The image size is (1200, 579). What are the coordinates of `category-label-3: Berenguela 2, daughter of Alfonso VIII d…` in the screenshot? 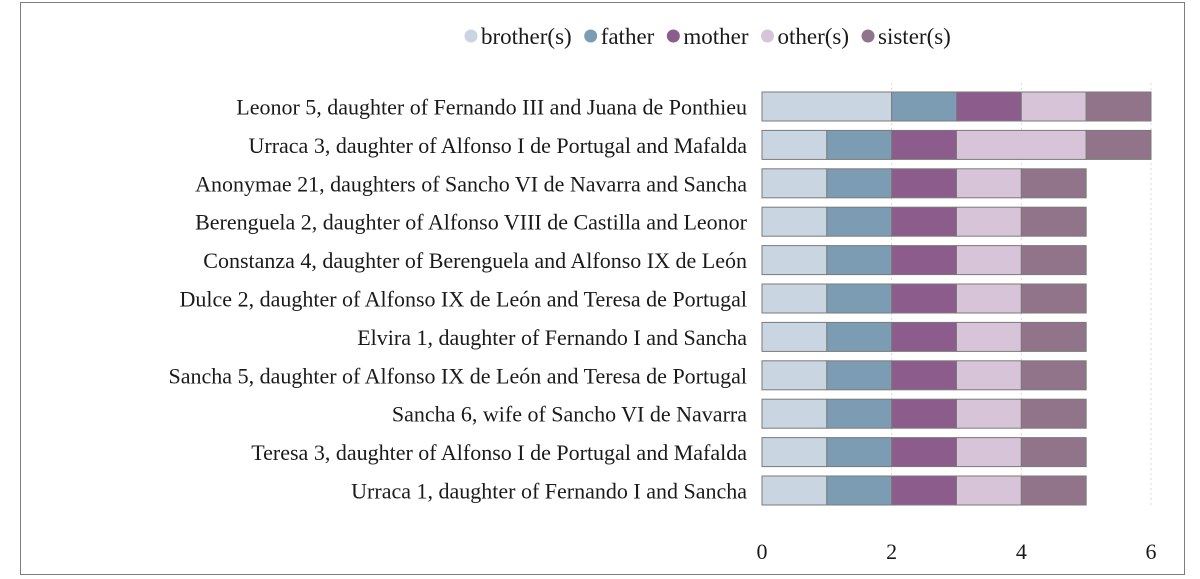 It's located at (471, 222).